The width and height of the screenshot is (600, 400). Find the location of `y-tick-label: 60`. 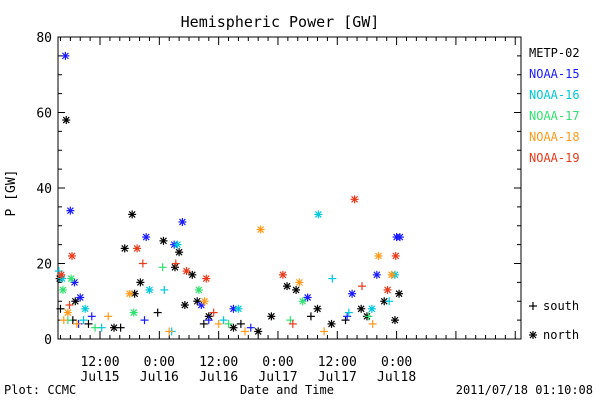

y-tick-label: 60 is located at coordinates (44, 114).